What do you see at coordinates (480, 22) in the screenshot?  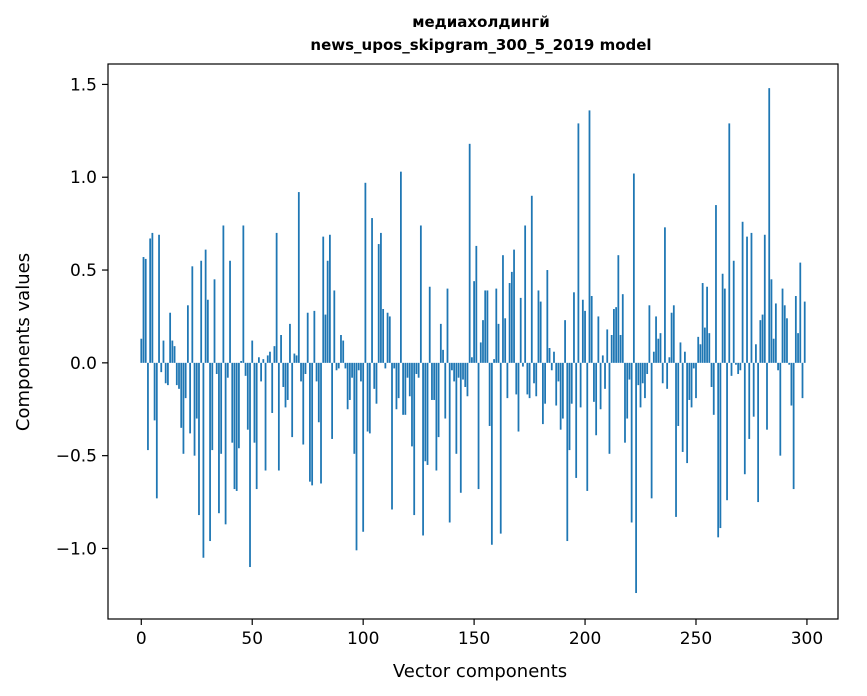 I see `chart-title-line-1: медиахолдингй` at bounding box center [480, 22].